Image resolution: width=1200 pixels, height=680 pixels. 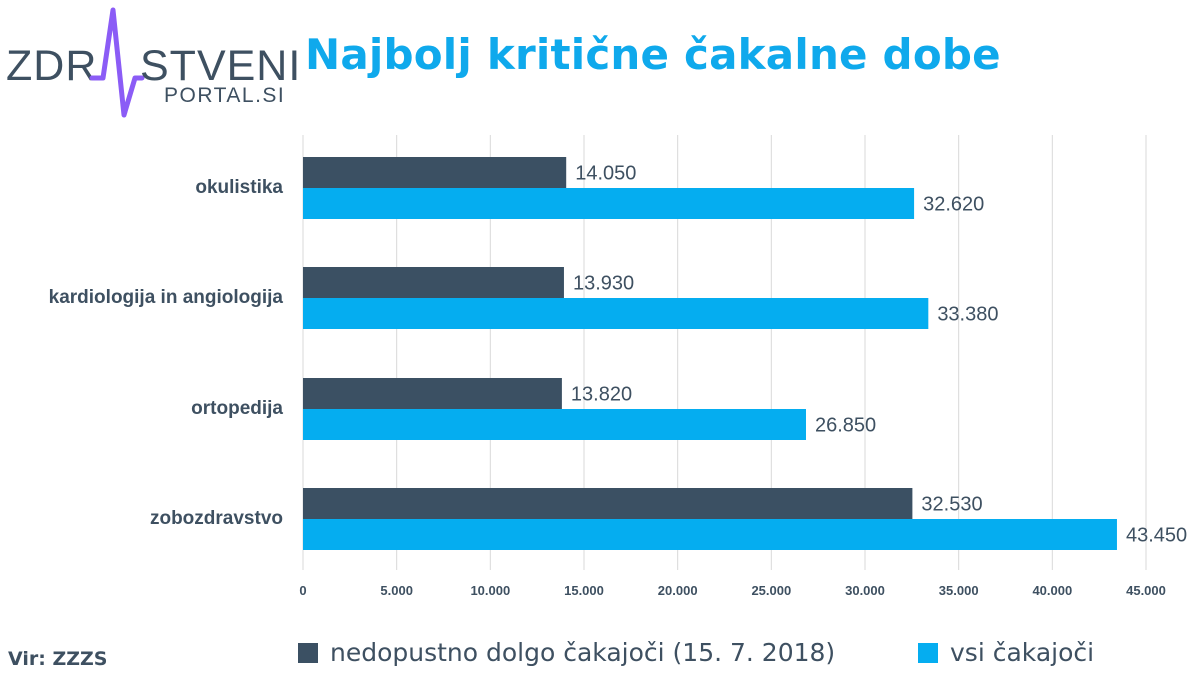 I want to click on bar-value-label: 13.820, so click(x=601, y=395).